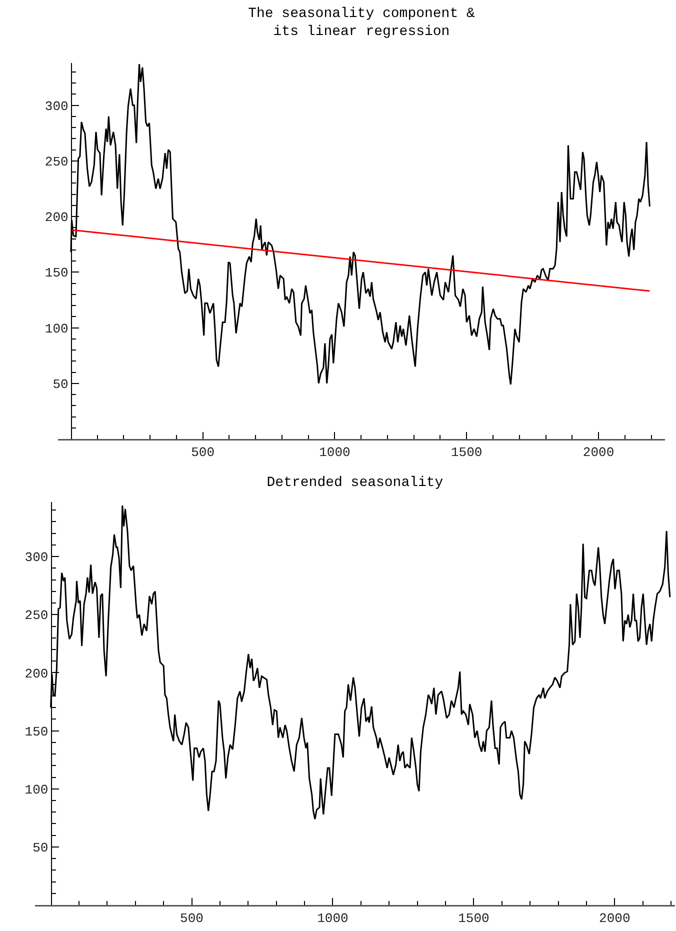  I want to click on chart-title: The seasonality component & its linear regression, so click(362, 23).